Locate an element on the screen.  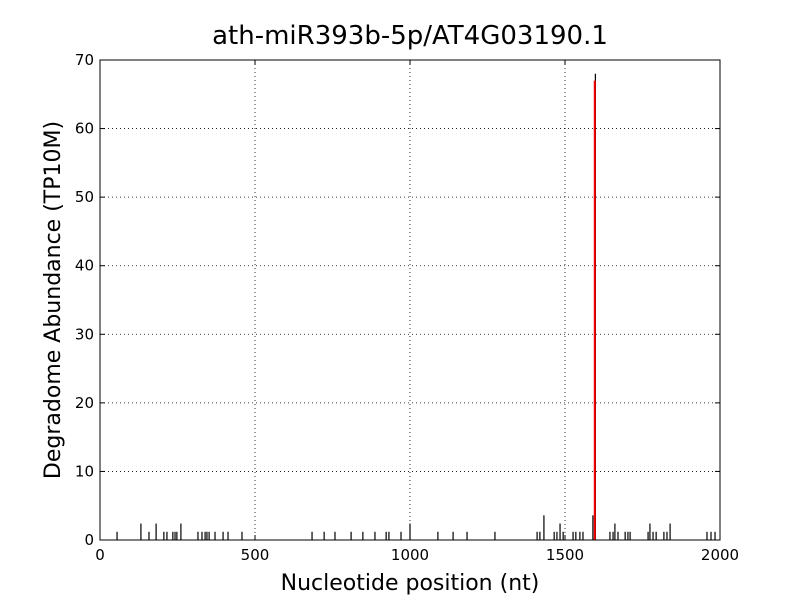
chart-title: ath-miR393b-5p/AT4G03190.1 is located at coordinates (410, 36).